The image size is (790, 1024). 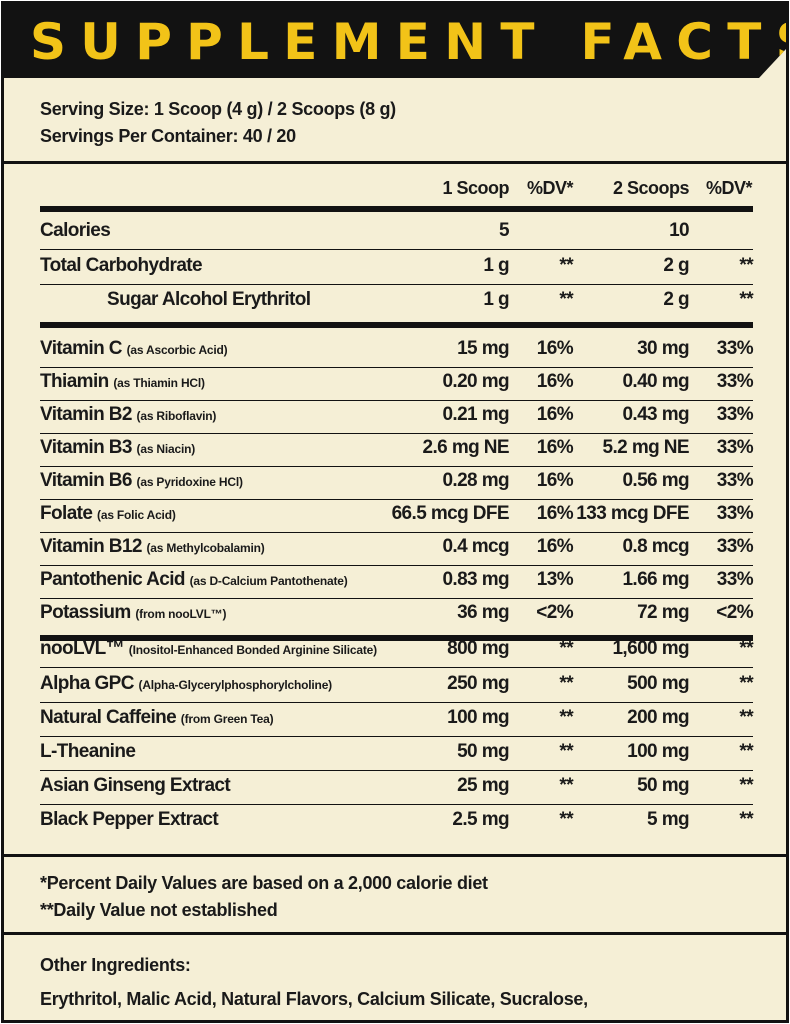 What do you see at coordinates (655, 414) in the screenshot?
I see `amount-2-scoops: 0.43 mg` at bounding box center [655, 414].